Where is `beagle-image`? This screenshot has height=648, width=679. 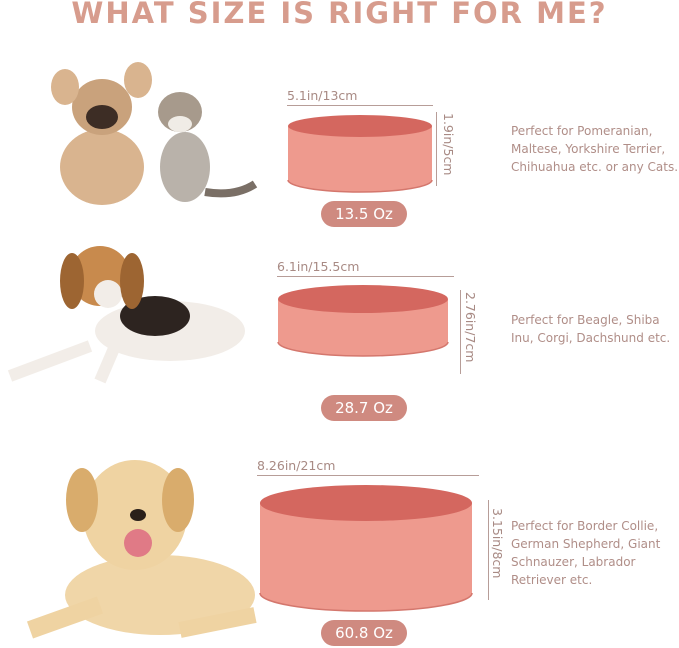
beagle-image is located at coordinates (126, 315).